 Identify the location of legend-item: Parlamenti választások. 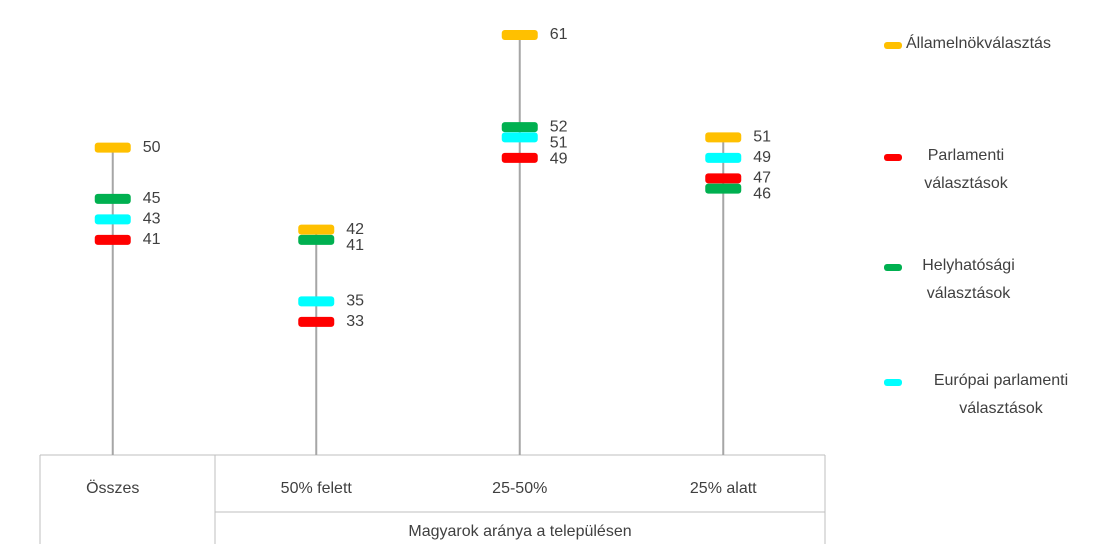
(955, 172).